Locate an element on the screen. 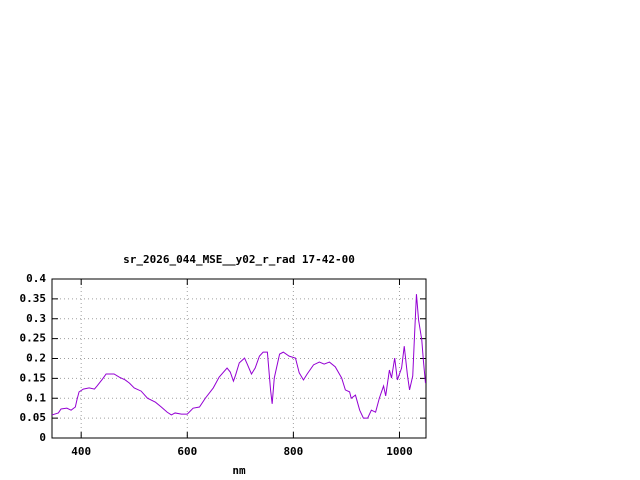 This screenshot has height=480, width=640. y-tick-label: 0.2 is located at coordinates (36, 358).